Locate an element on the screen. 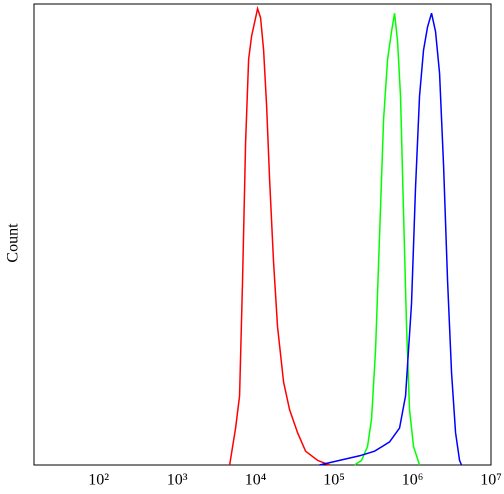  x-tick-label: 10⁴ is located at coordinates (256, 480).